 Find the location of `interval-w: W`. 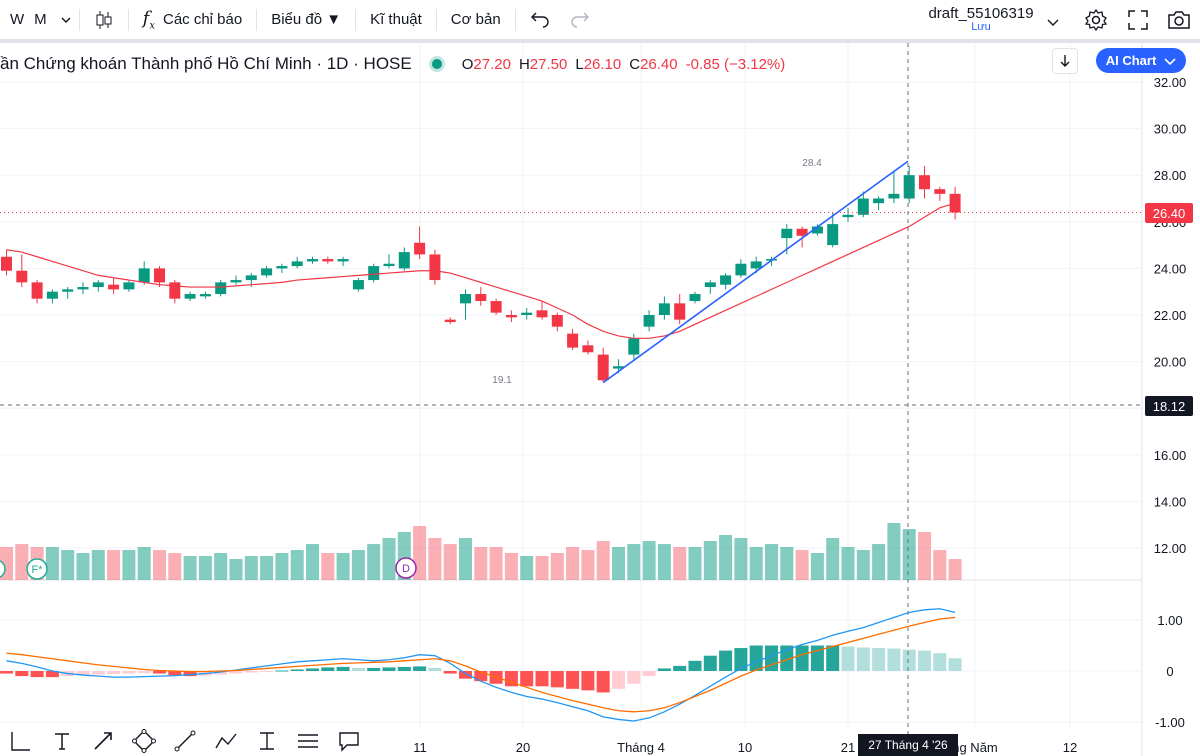

interval-w: W is located at coordinates (17, 19).